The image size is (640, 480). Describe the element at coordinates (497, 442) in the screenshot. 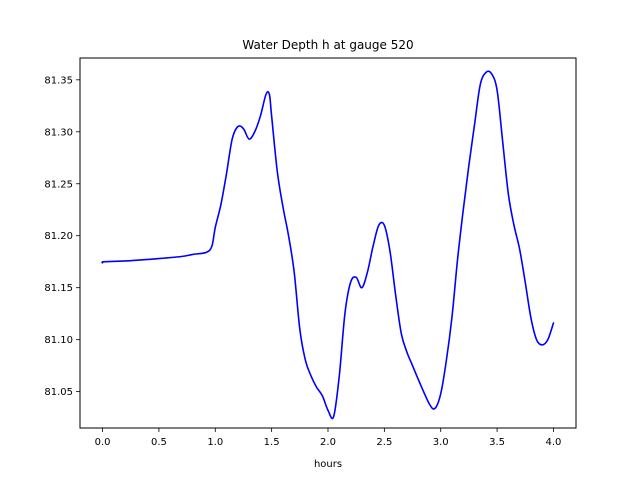

I see `x-tick-label: 3.5` at that location.